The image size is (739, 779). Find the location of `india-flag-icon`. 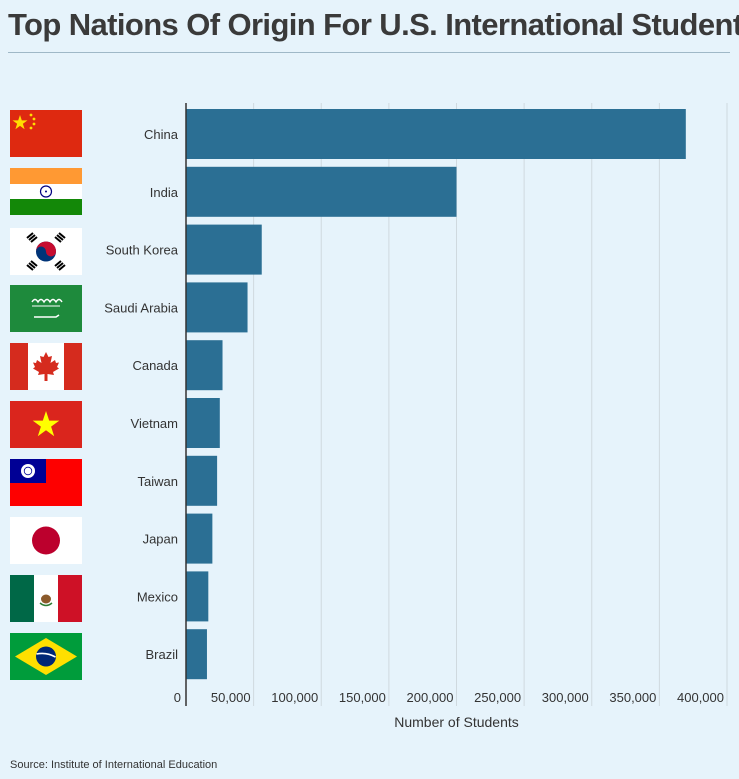

india-flag-icon is located at coordinates (46, 191).